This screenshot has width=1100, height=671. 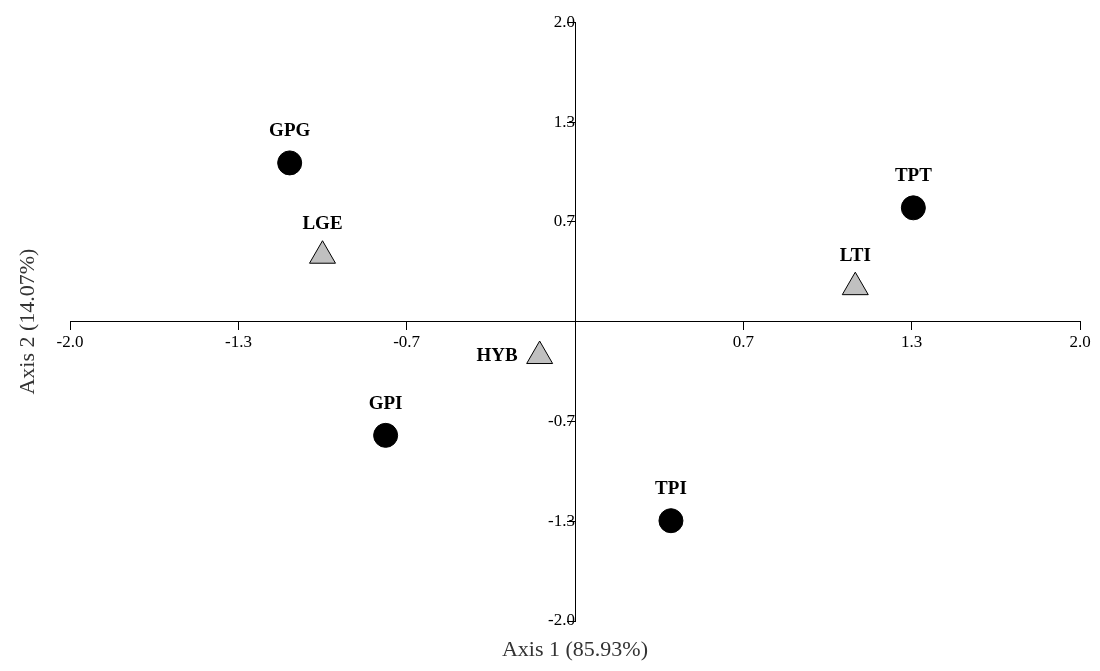 What do you see at coordinates (913, 175) in the screenshot?
I see `annotation: TPT` at bounding box center [913, 175].